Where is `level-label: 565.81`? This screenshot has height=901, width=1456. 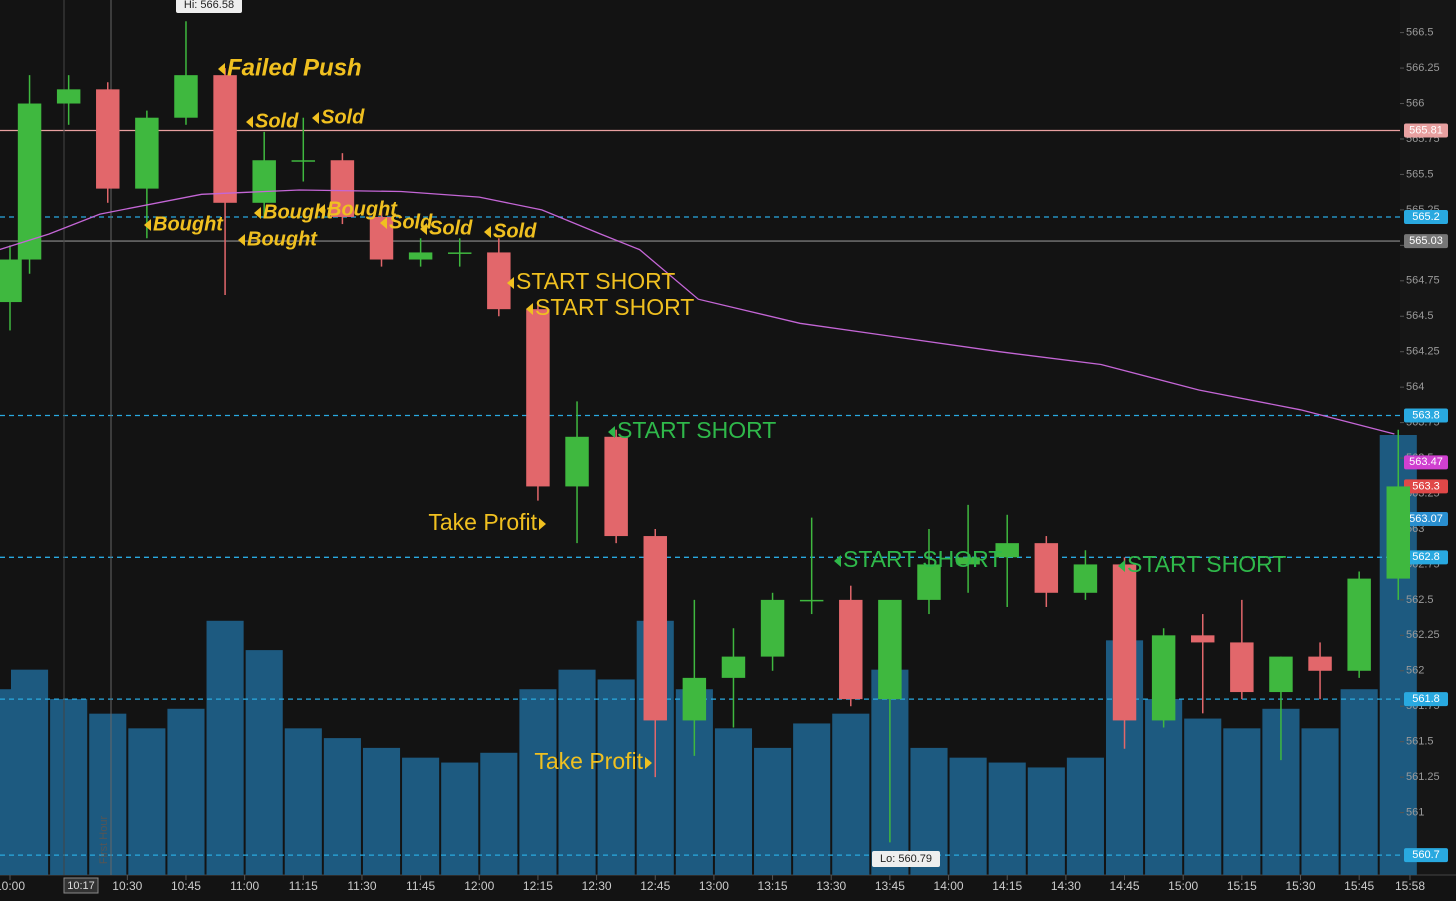
level-label: 565.81 is located at coordinates (1426, 130).